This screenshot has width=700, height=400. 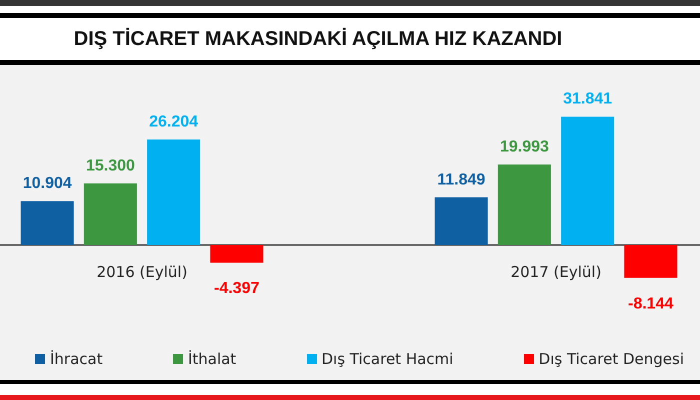 What do you see at coordinates (461, 179) in the screenshot?
I see `data-label: 11.849` at bounding box center [461, 179].